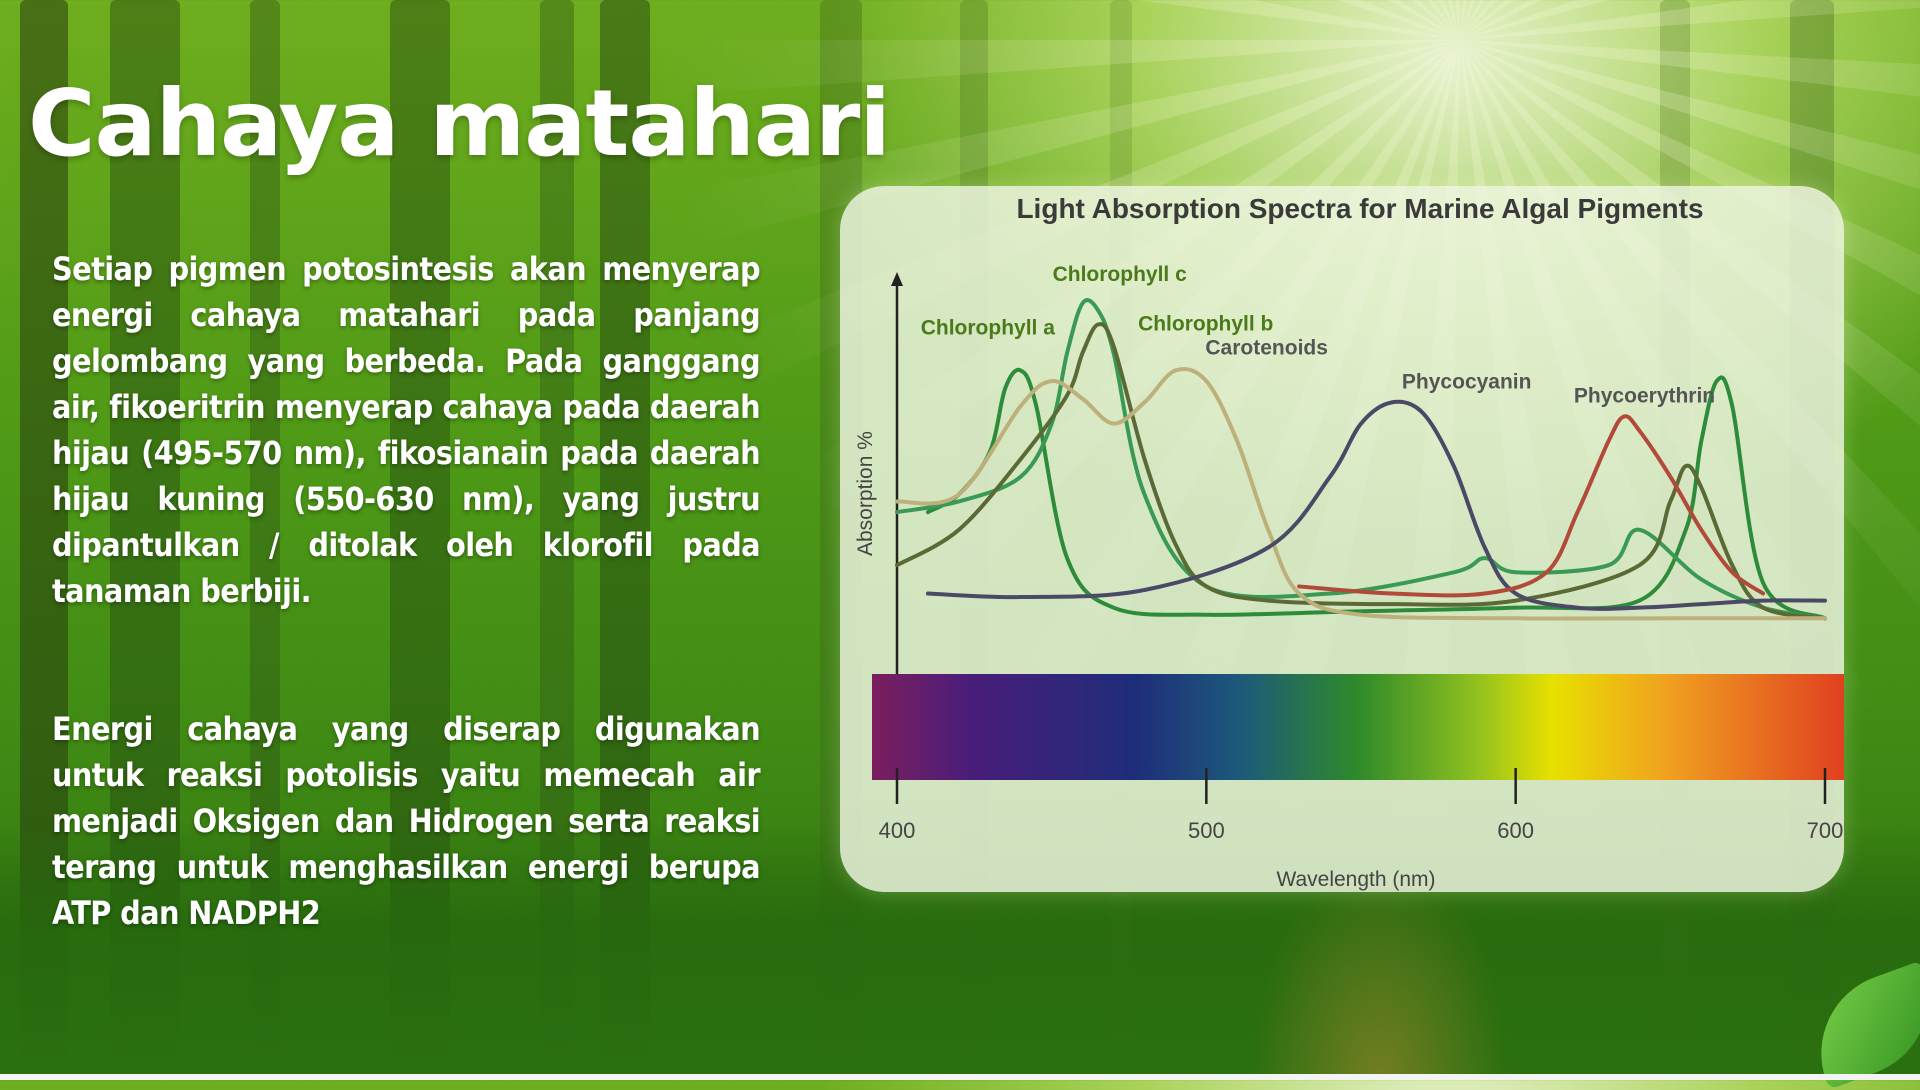  I want to click on series-line-chlorophyll-a, so click(1376, 494).